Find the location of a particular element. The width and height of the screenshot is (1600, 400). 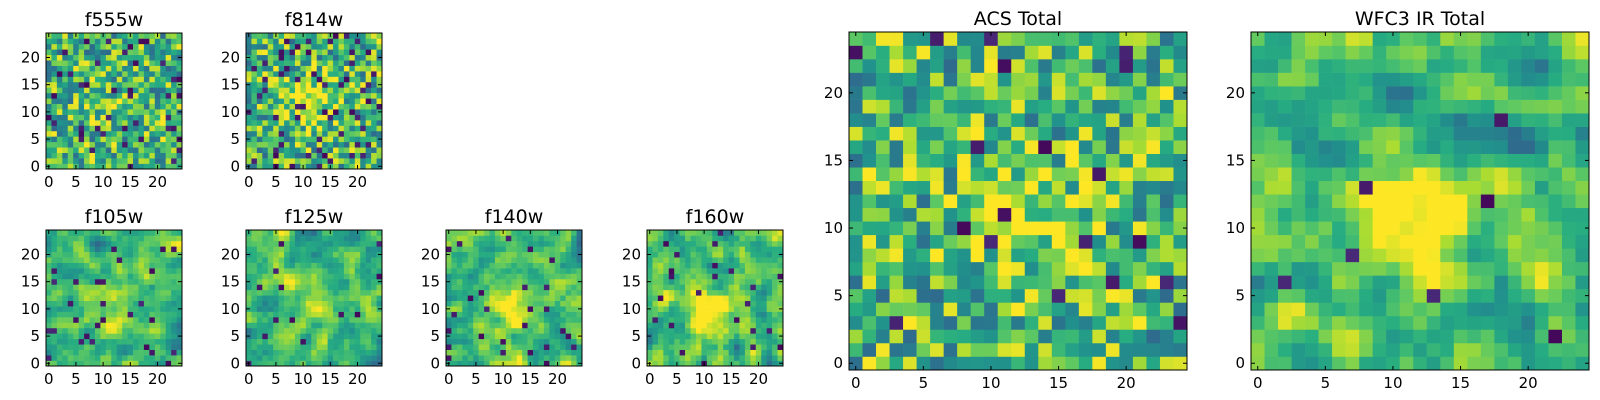

y-tick-label: 15 is located at coordinates (833, 160).